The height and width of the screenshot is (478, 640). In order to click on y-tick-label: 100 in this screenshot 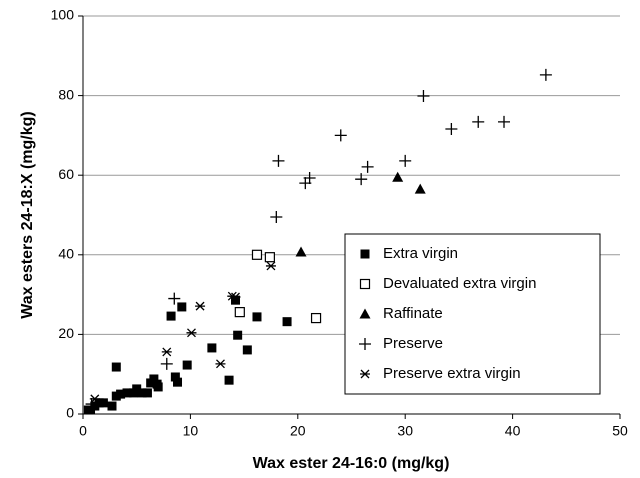, I will do `click(63, 15)`.